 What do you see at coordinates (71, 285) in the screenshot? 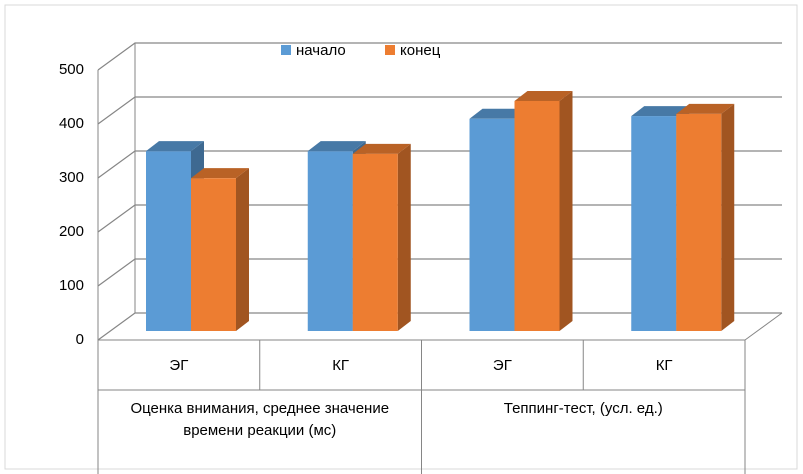
I see `y-tick-label: 100` at bounding box center [71, 285].